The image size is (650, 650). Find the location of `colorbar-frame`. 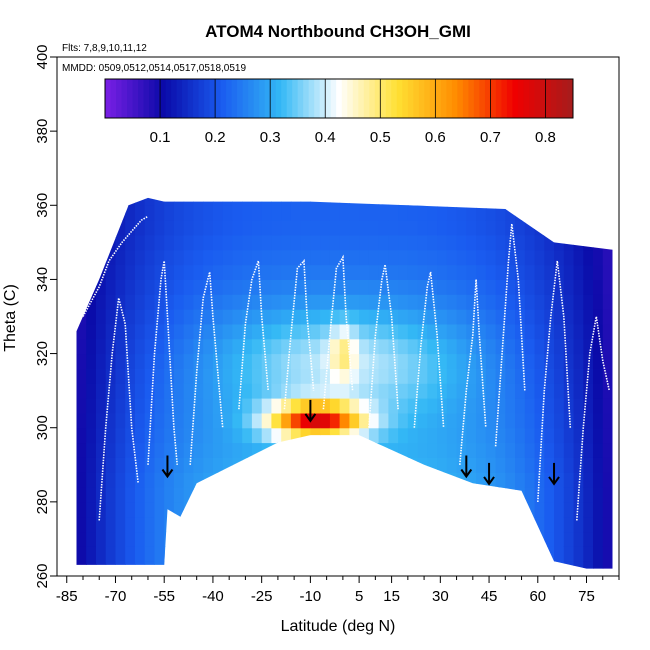

colorbar-frame is located at coordinates (339, 98).